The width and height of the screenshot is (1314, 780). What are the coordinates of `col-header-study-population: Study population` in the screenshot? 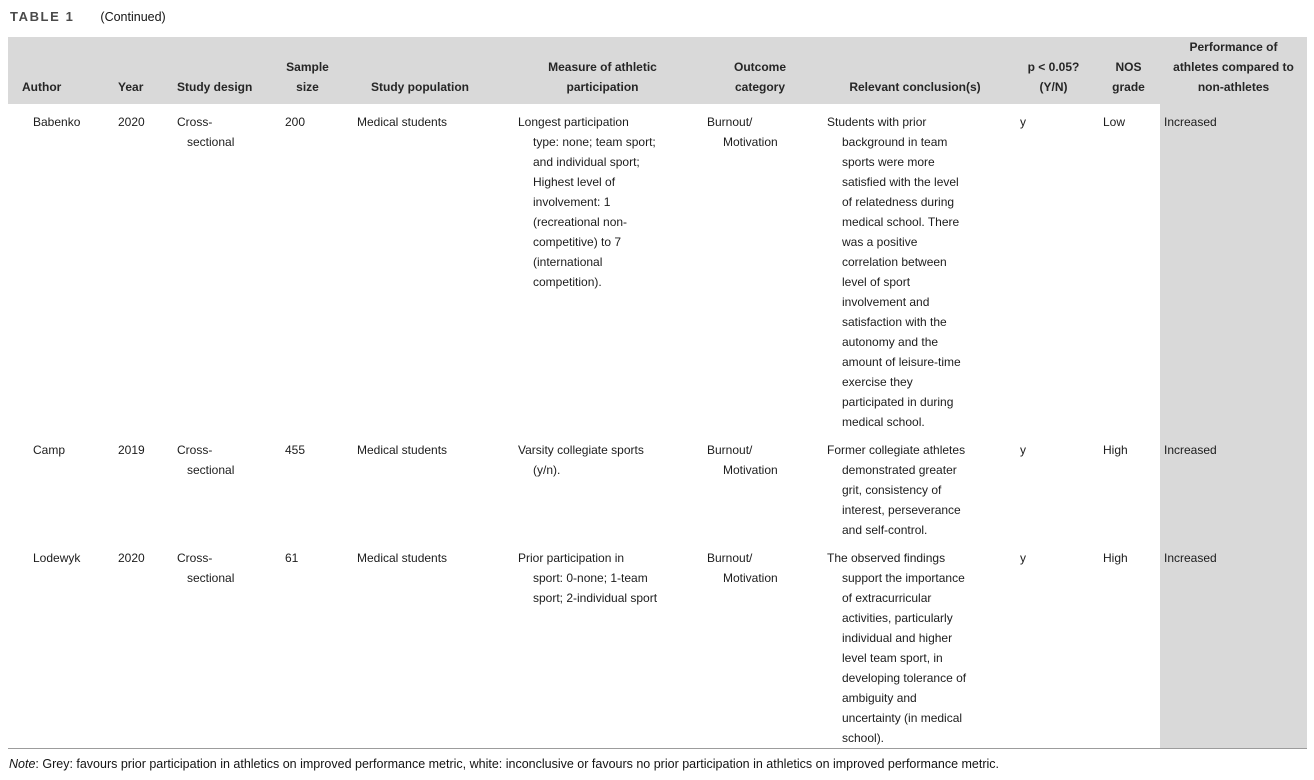 It's located at (420, 70).